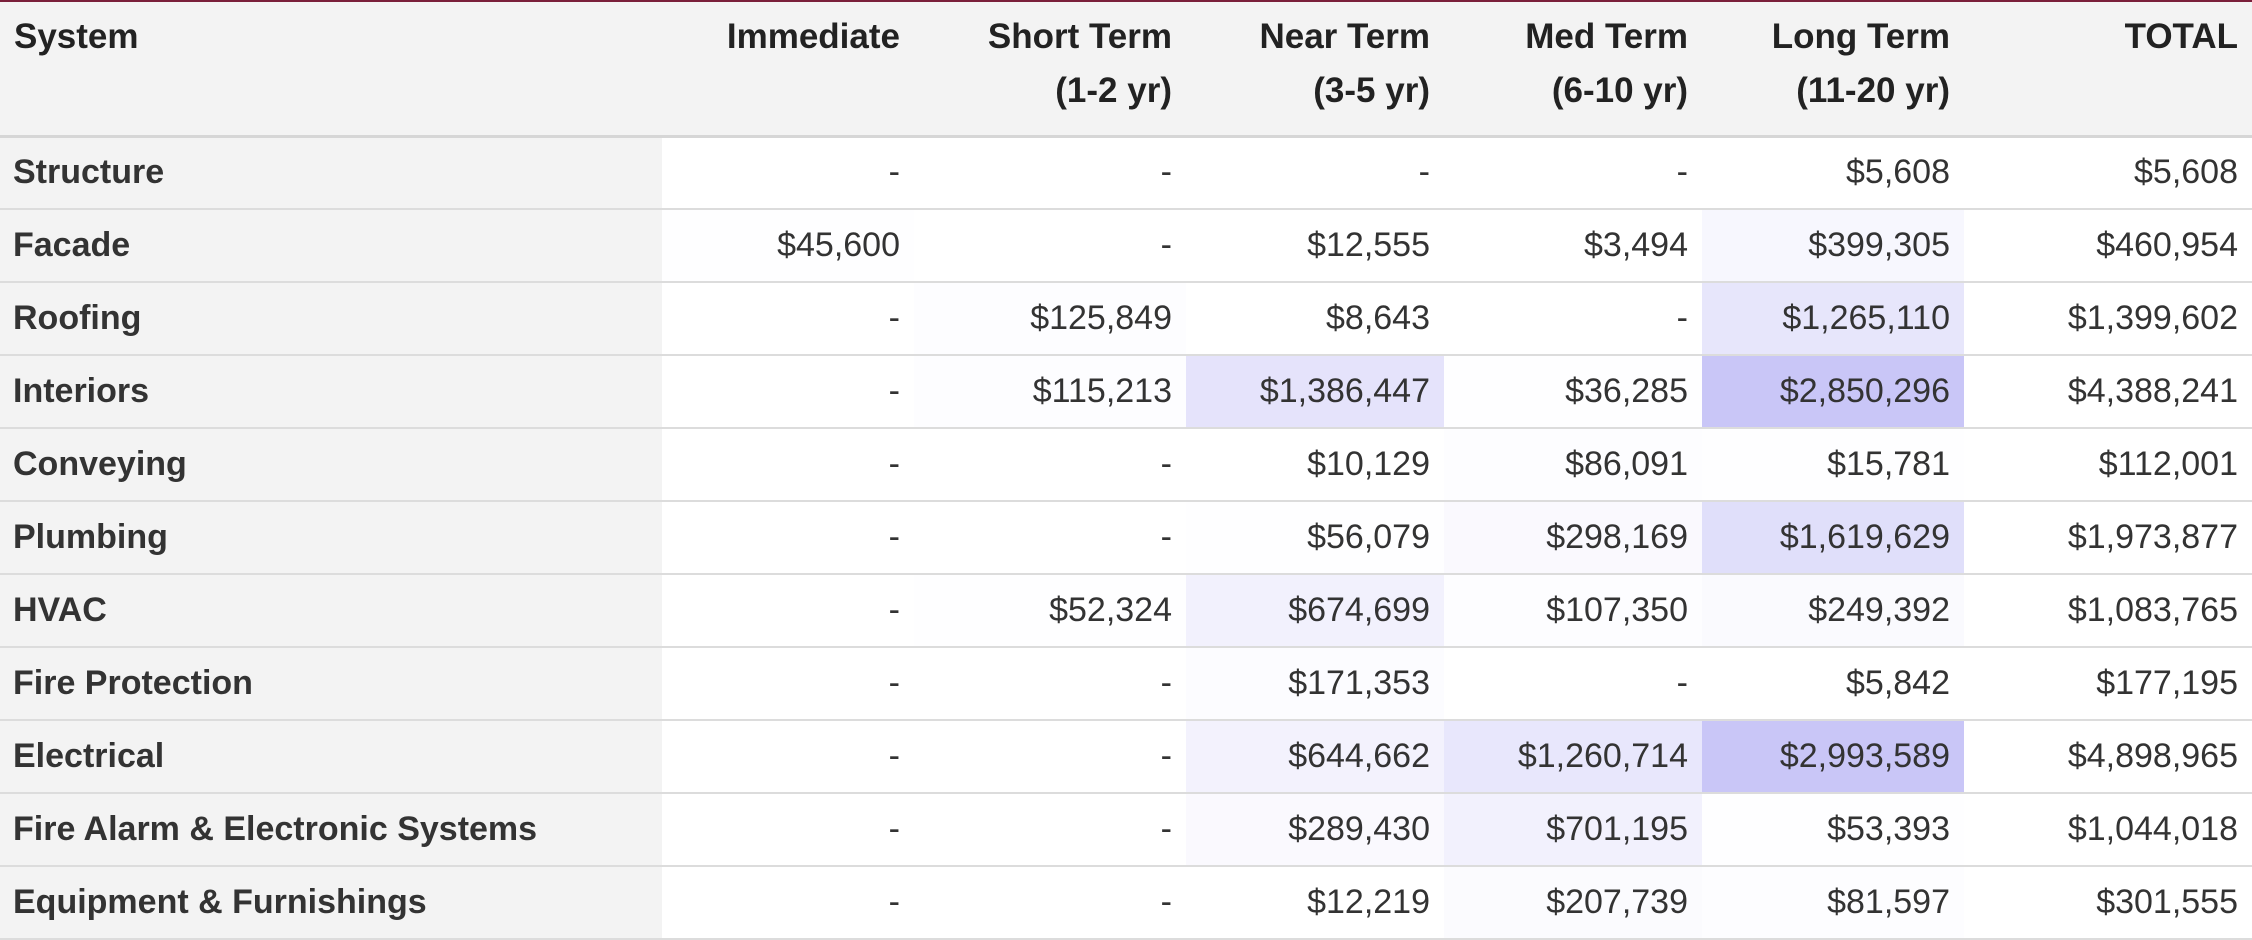 Image resolution: width=2252 pixels, height=940 pixels. I want to click on cell-near-term: $56,079, so click(1315, 538).